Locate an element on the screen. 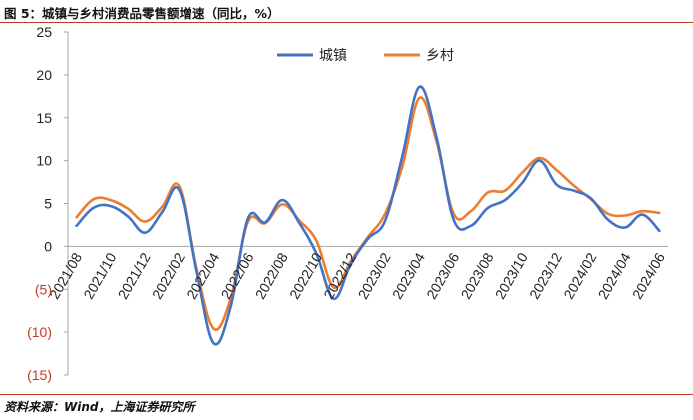  y-tick-label: 10 is located at coordinates (44, 161).